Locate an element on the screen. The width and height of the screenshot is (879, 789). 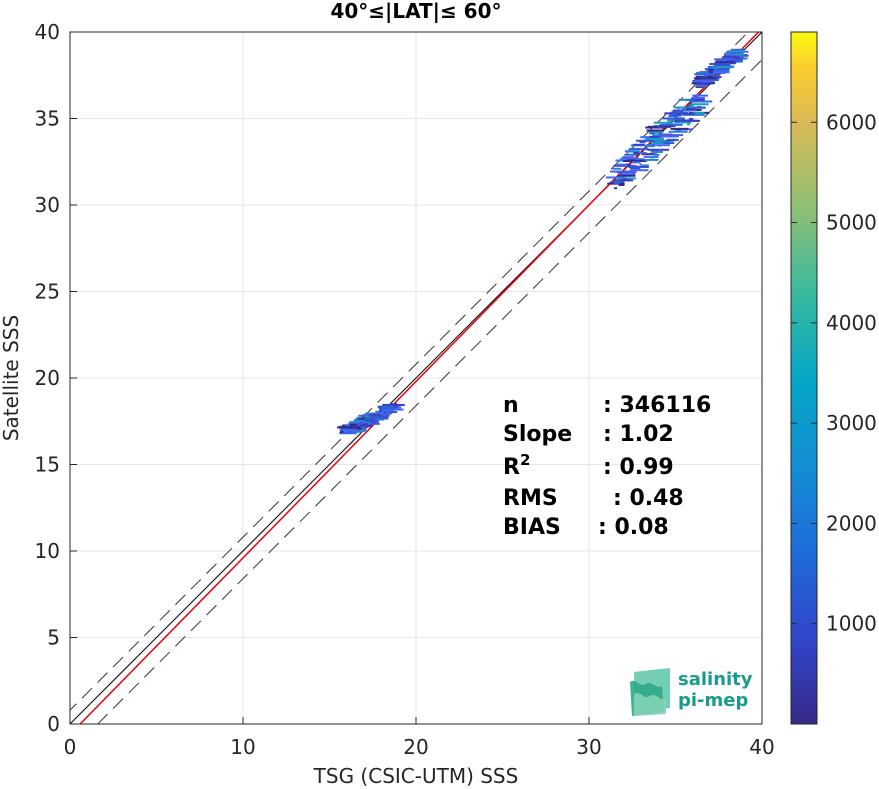
logo-line-2: pi-mep is located at coordinates (713, 700).